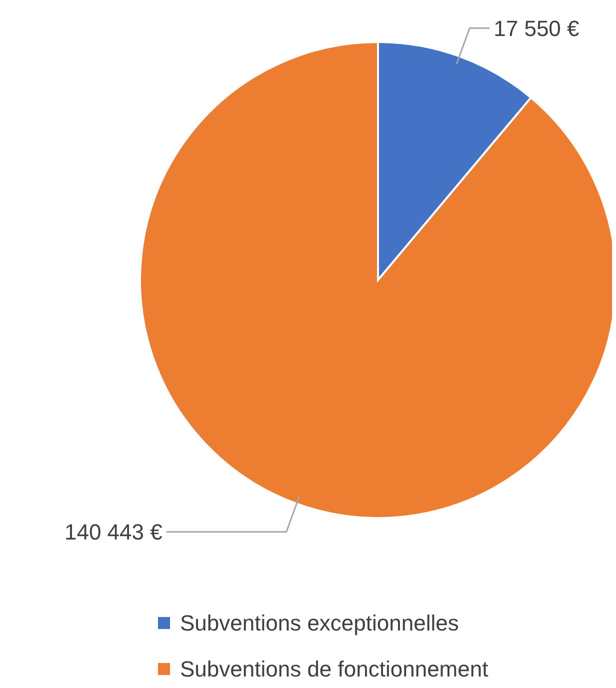  What do you see at coordinates (319, 623) in the screenshot?
I see `legend-label: Subventions exceptionnelles` at bounding box center [319, 623].